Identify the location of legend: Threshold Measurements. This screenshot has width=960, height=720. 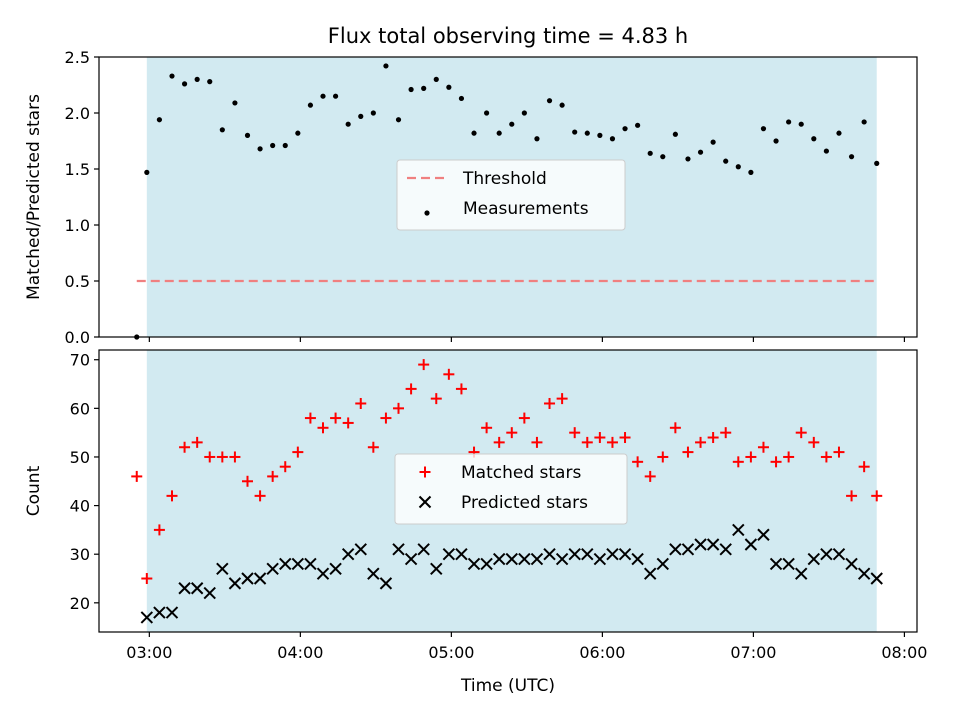
(511, 195).